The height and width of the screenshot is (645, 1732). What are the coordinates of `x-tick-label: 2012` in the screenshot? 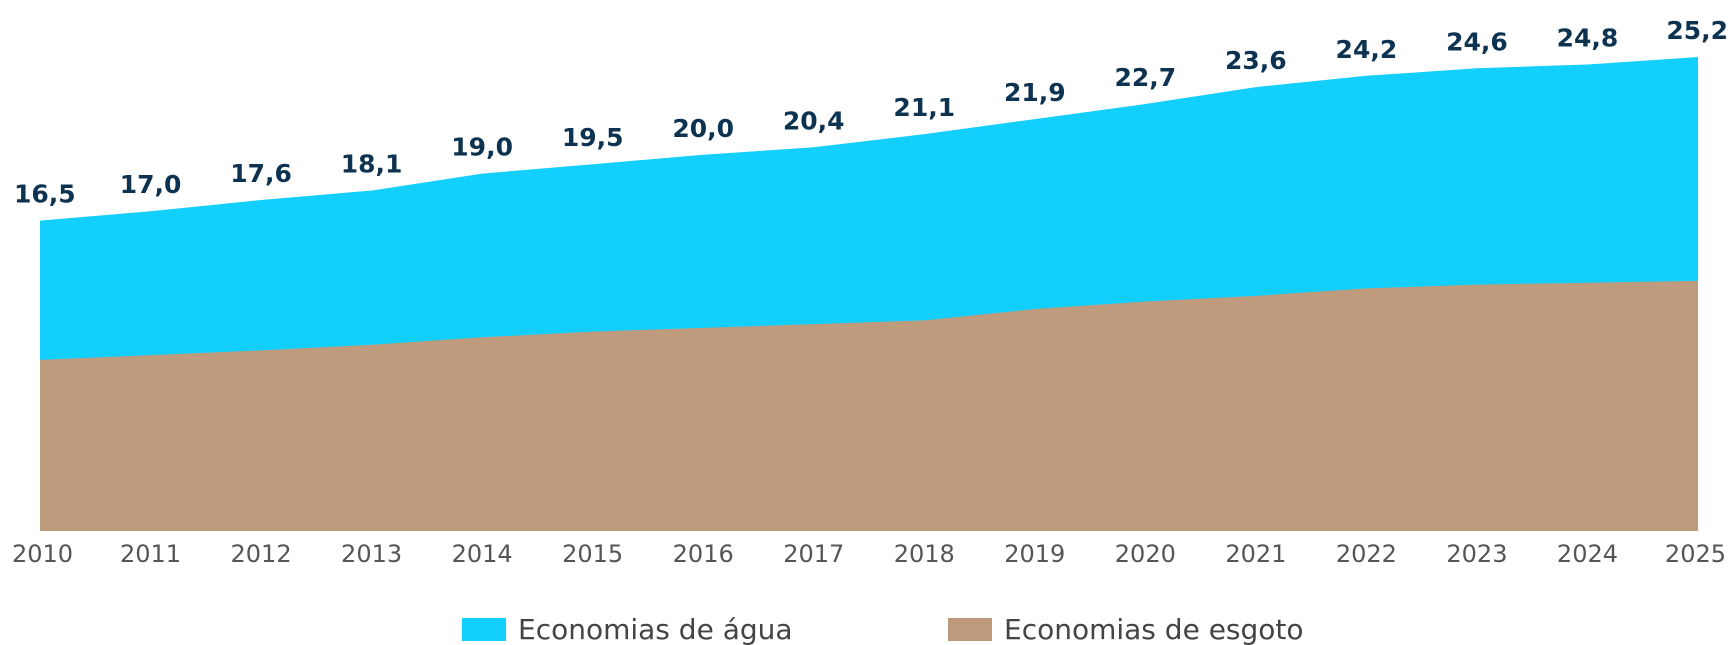 It's located at (261, 554).